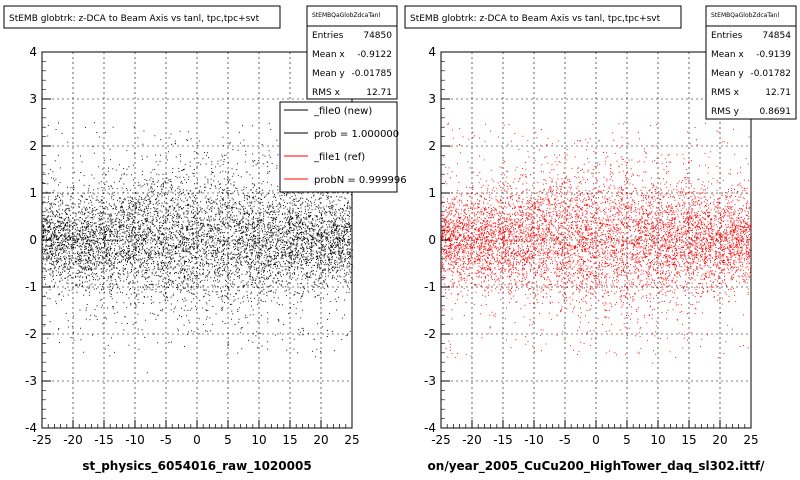  I want to click on legend-label: _file0 (new), so click(342, 111).